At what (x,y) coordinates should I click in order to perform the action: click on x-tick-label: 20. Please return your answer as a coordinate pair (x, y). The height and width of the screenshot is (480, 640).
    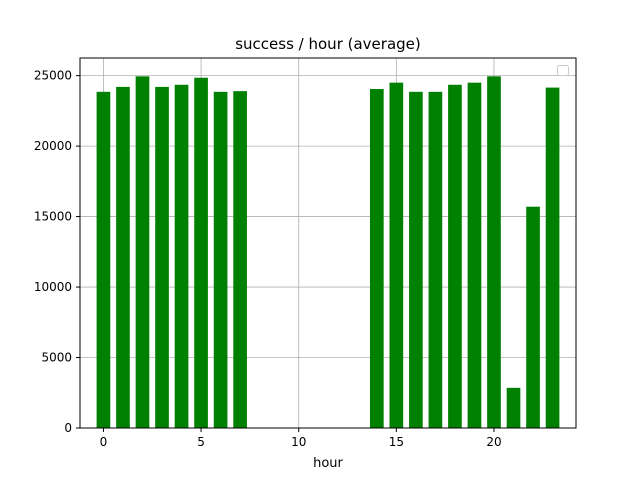
    Looking at the image, I should click on (493, 442).